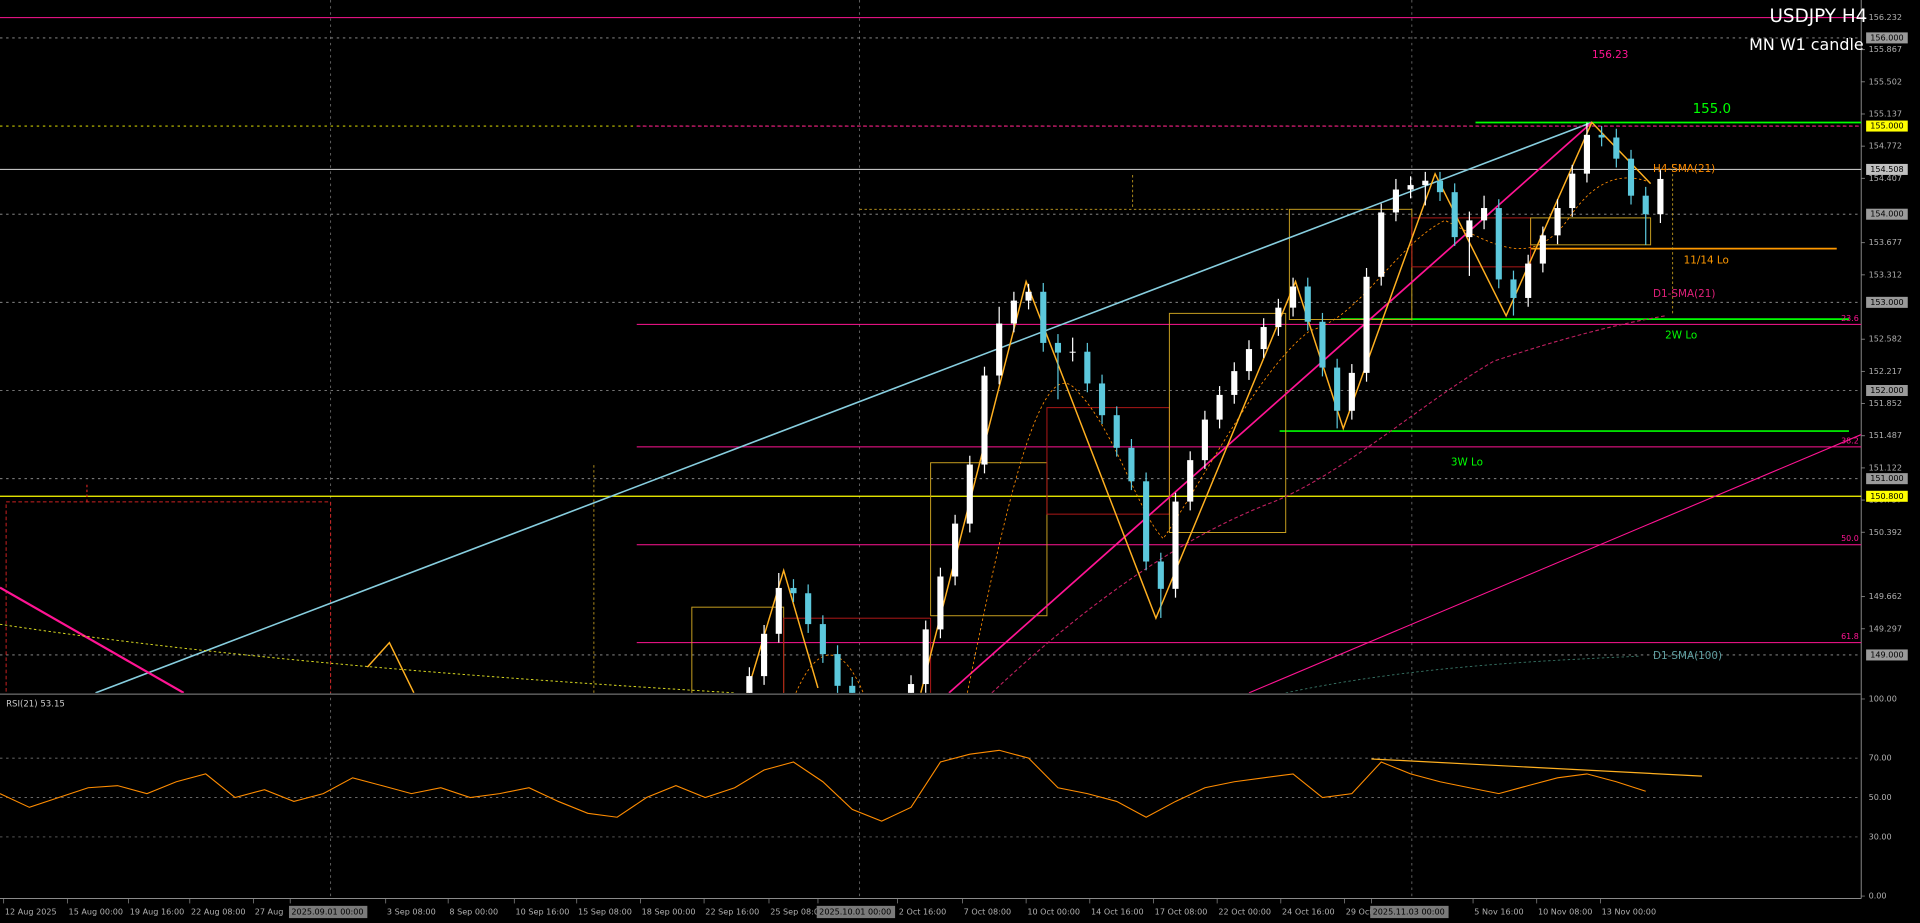 The height and width of the screenshot is (923, 1920). I want to click on annotation: D1-SMA(21), so click(1684, 294).